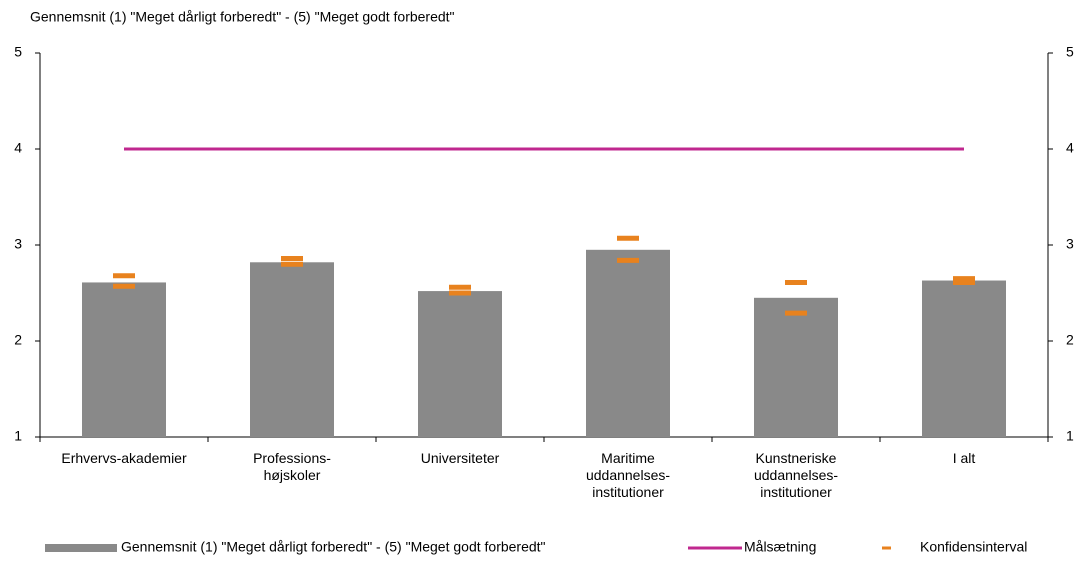  Describe the element at coordinates (1070, 436) in the screenshot. I see `y2-tick-label: 1` at that location.